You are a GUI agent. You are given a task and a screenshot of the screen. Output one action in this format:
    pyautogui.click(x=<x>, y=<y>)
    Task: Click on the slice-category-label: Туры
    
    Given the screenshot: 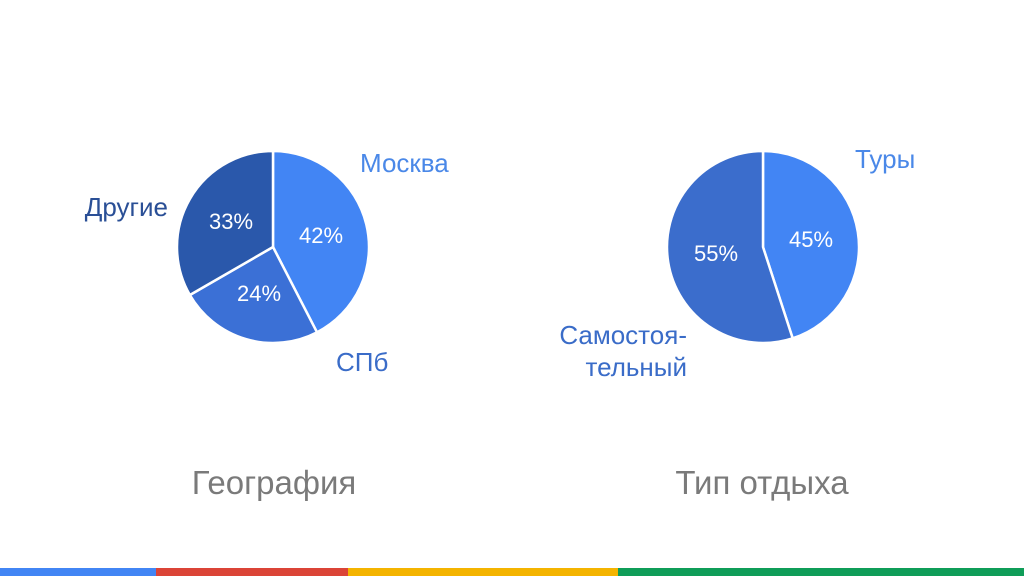 What is the action you would take?
    pyautogui.click(x=885, y=159)
    